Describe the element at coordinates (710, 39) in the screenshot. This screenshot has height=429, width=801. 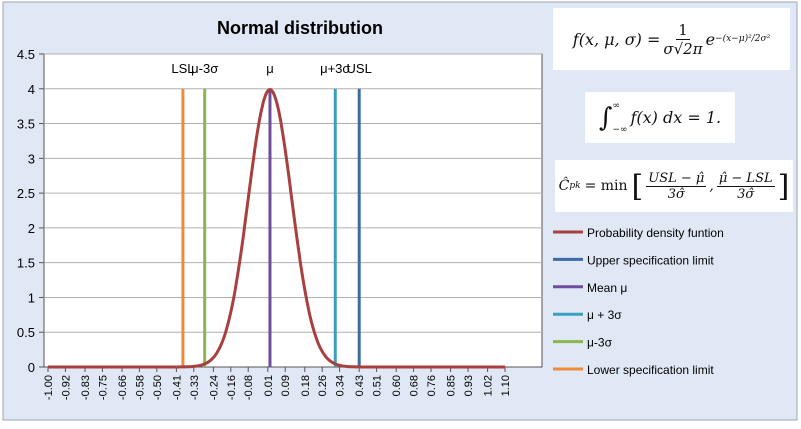
I see `pdf-exp: e` at that location.